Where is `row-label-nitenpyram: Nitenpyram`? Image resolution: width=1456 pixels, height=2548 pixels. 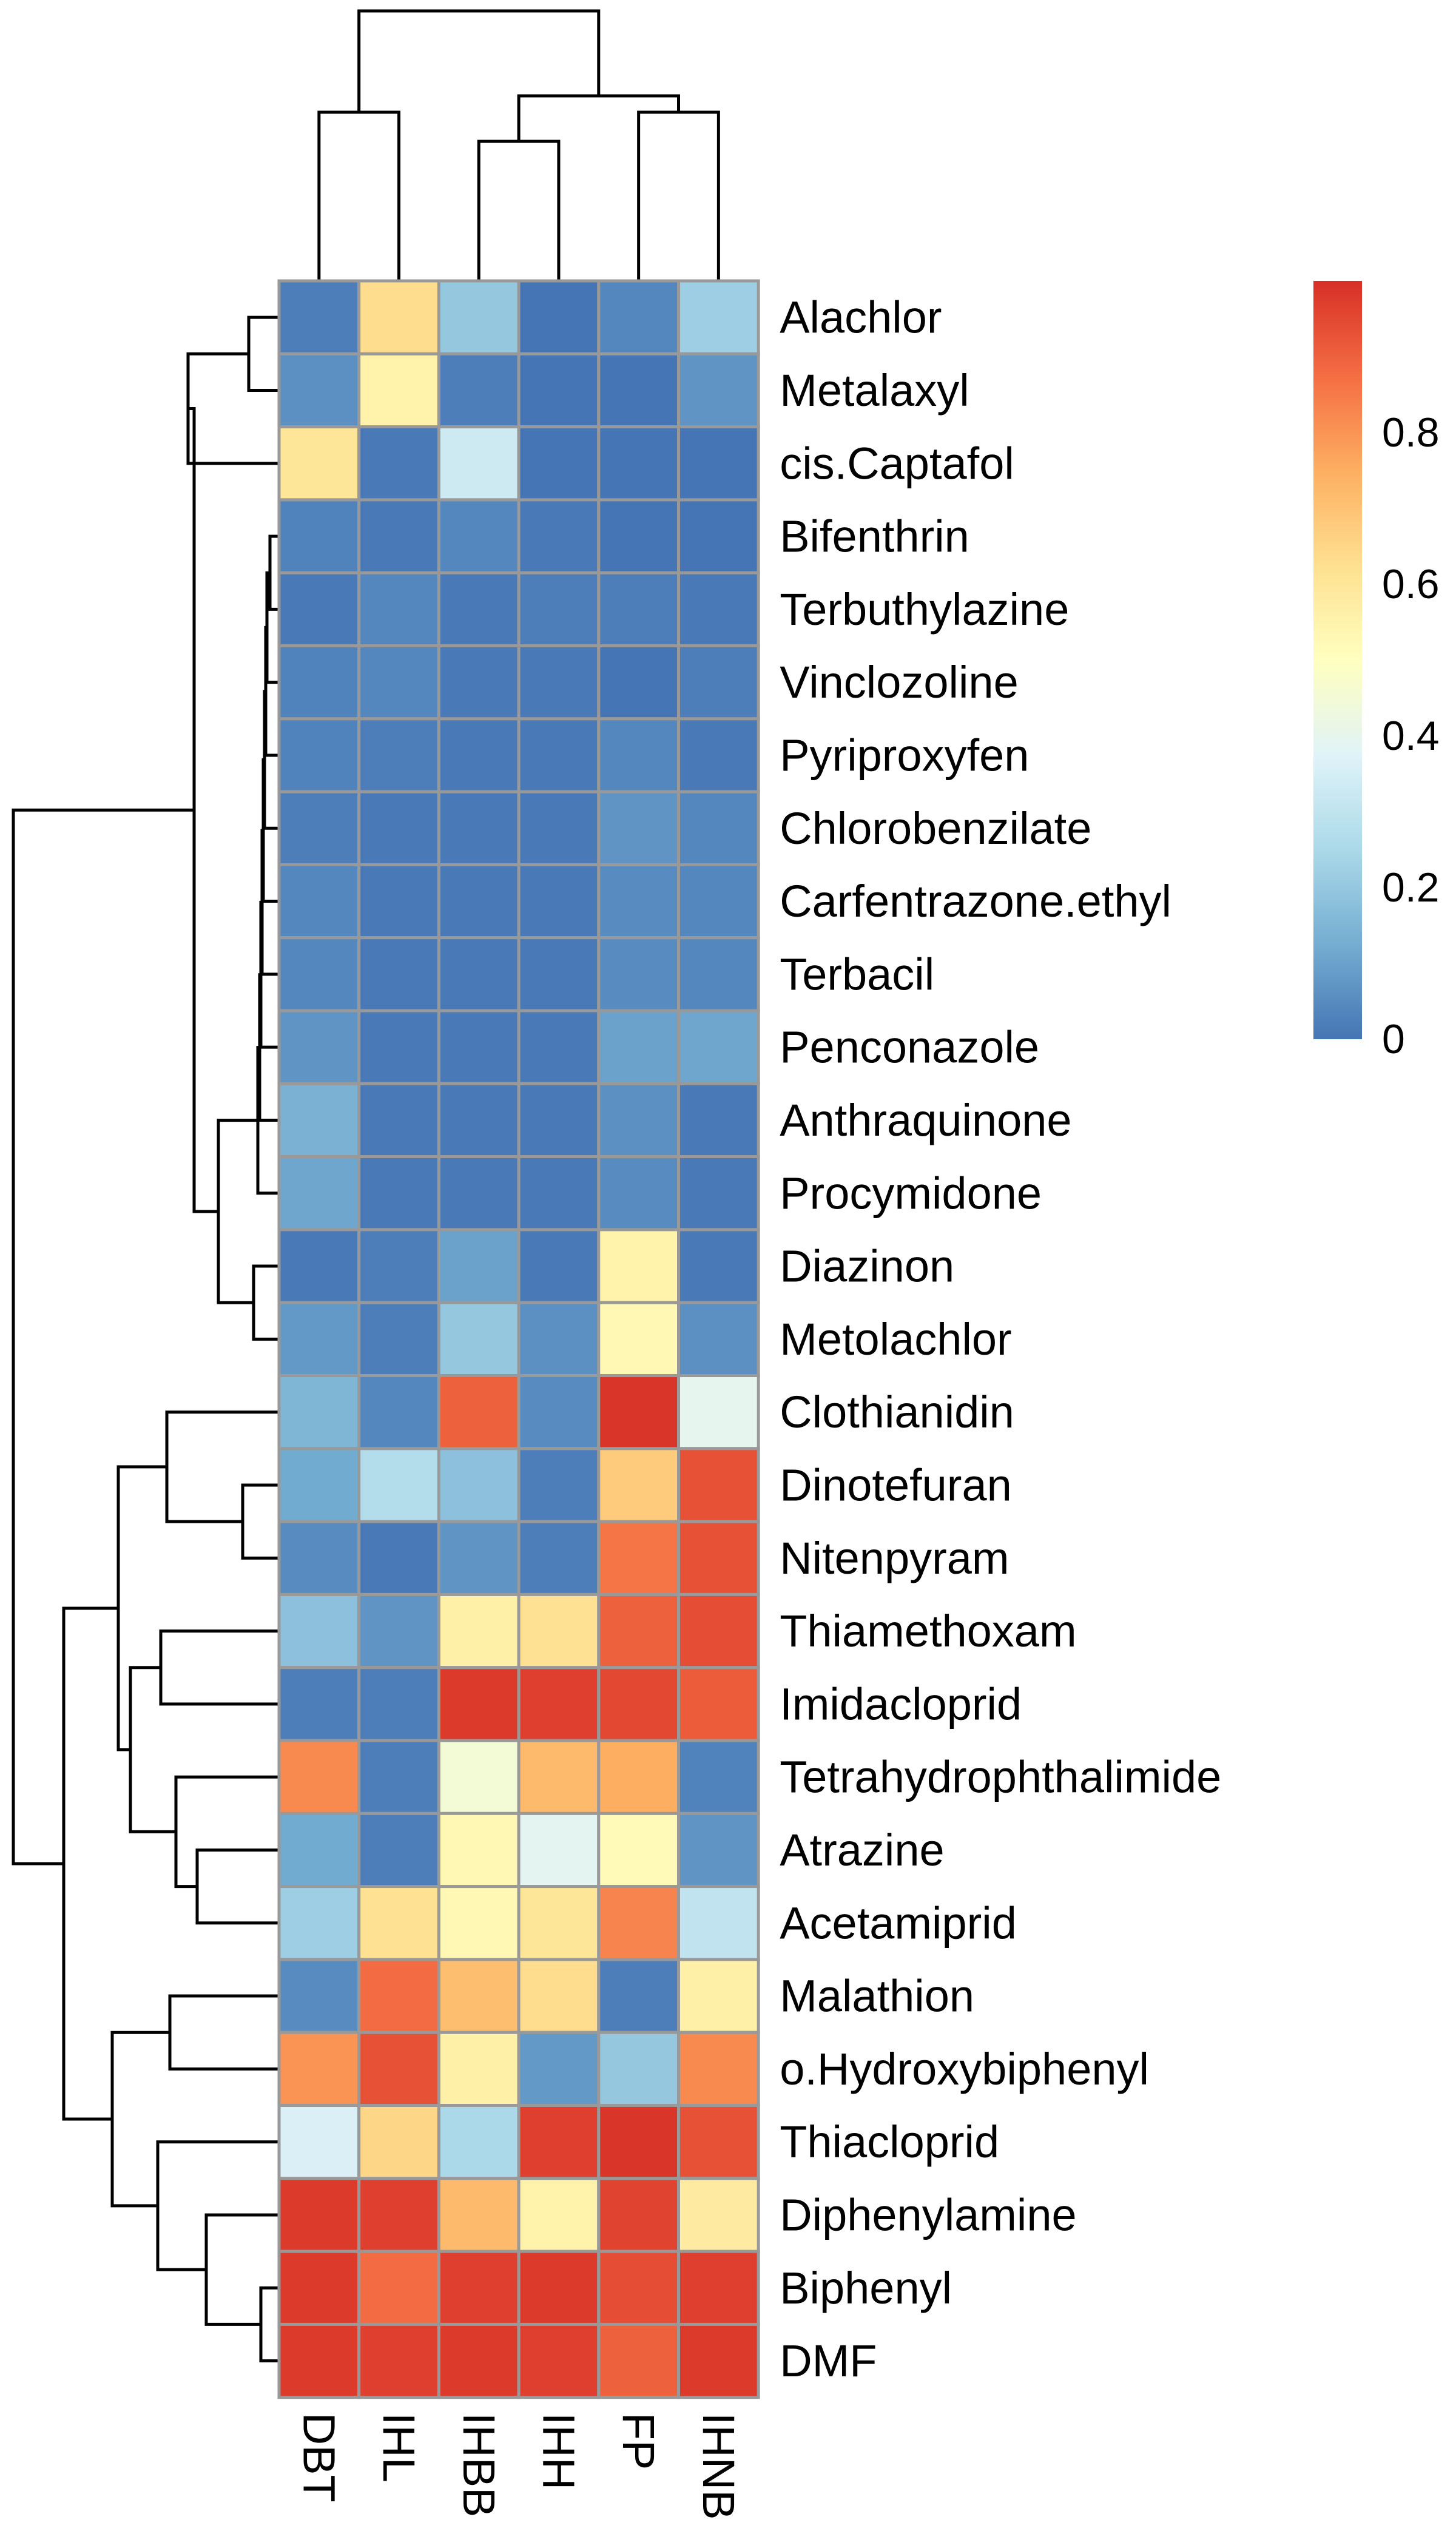 row-label-nitenpyram: Nitenpyram is located at coordinates (894, 1558).